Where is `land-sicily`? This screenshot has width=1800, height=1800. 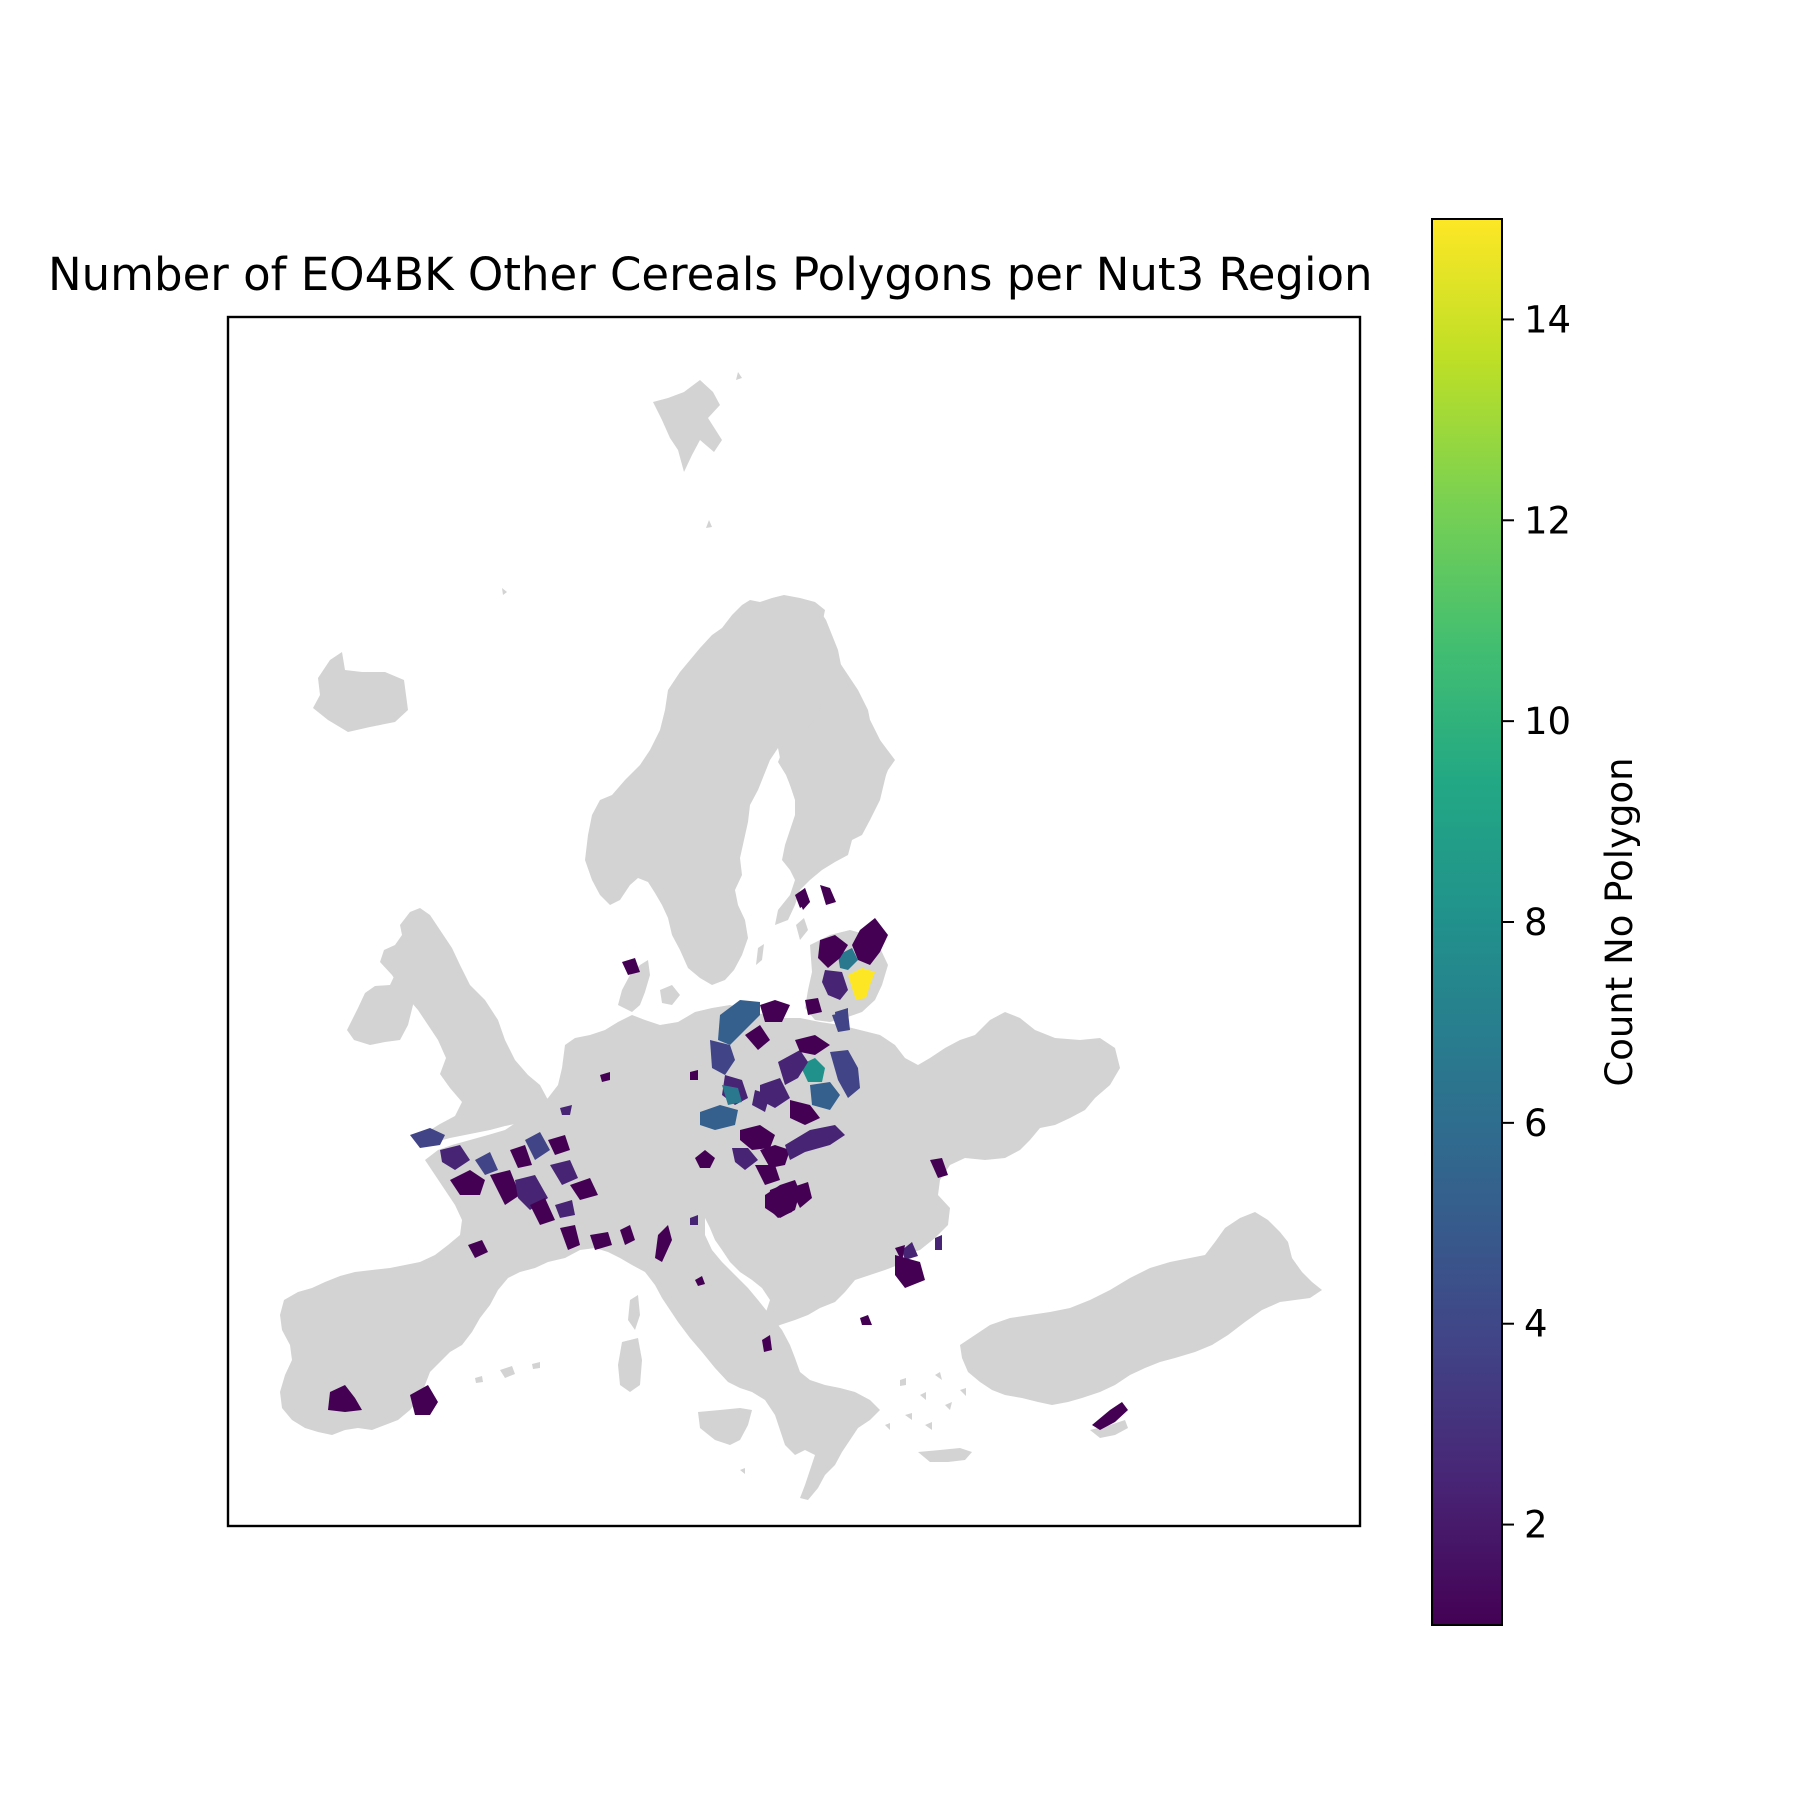
land-sicily is located at coordinates (725, 1426).